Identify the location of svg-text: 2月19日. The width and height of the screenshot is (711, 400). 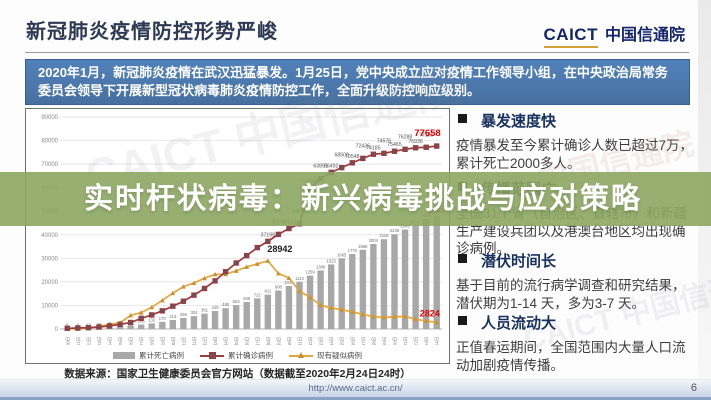
(385, 341).